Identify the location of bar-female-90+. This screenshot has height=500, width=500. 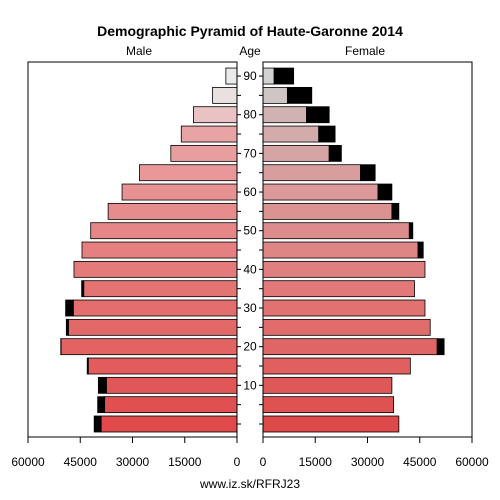
(268, 76).